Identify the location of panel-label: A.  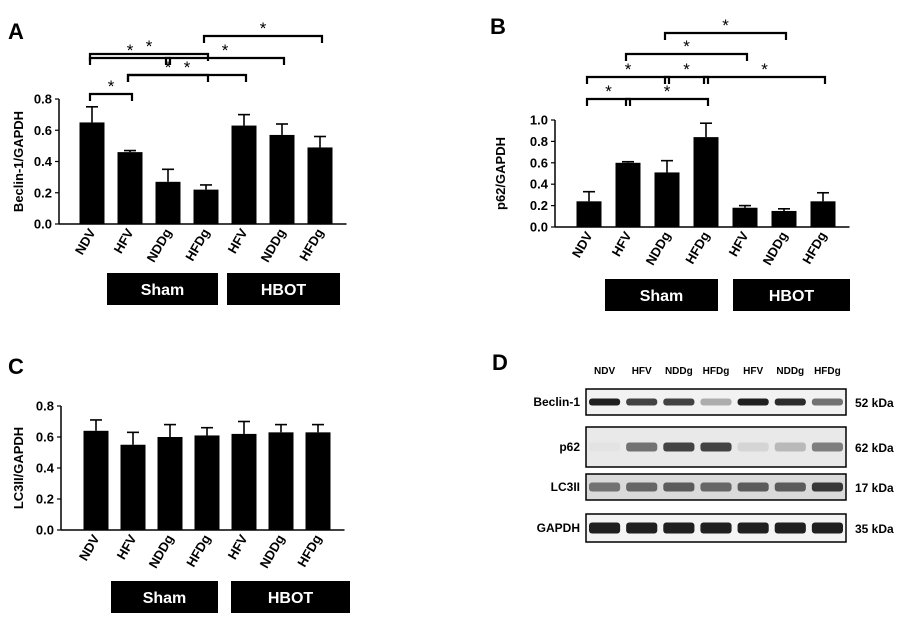
(16, 31).